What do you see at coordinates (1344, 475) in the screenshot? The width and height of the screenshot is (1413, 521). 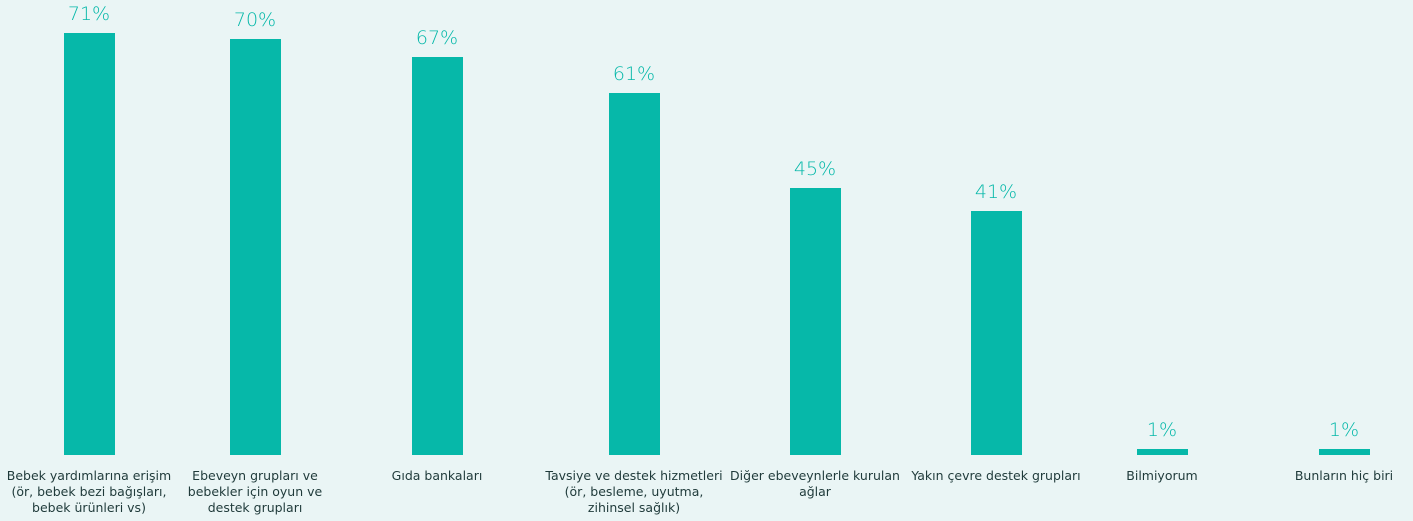 I see `x-tick-label: Bunların hiç biri` at bounding box center [1344, 475].